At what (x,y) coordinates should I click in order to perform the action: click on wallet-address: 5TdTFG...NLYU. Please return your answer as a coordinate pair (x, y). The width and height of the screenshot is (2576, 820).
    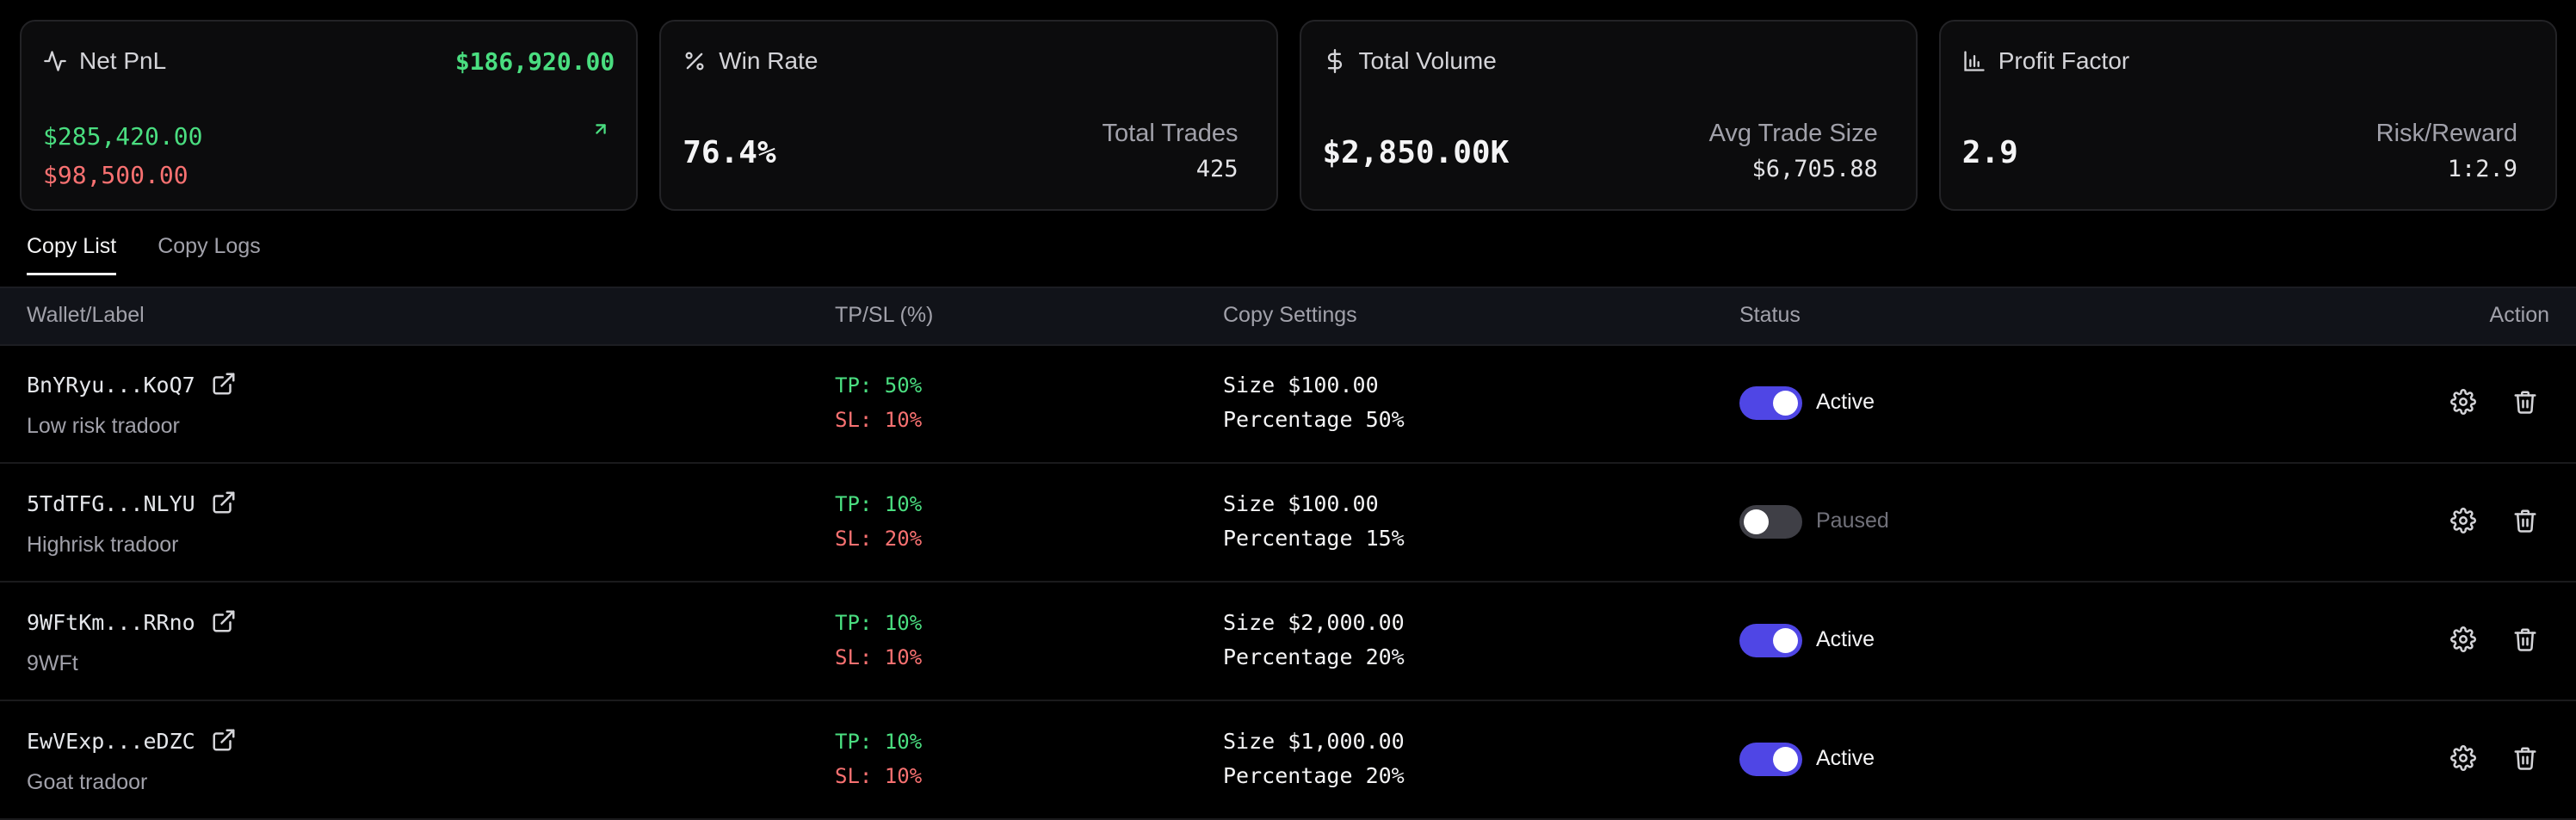
    Looking at the image, I should click on (111, 503).